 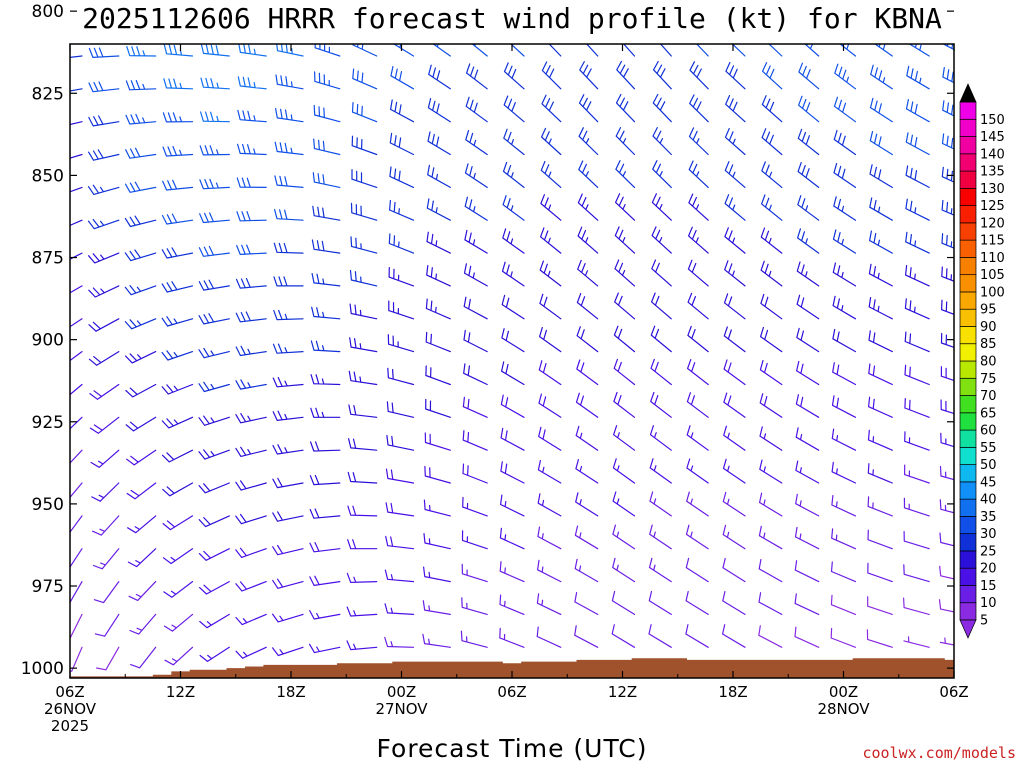 What do you see at coordinates (992, 120) in the screenshot?
I see `colorbar-label: 150` at bounding box center [992, 120].